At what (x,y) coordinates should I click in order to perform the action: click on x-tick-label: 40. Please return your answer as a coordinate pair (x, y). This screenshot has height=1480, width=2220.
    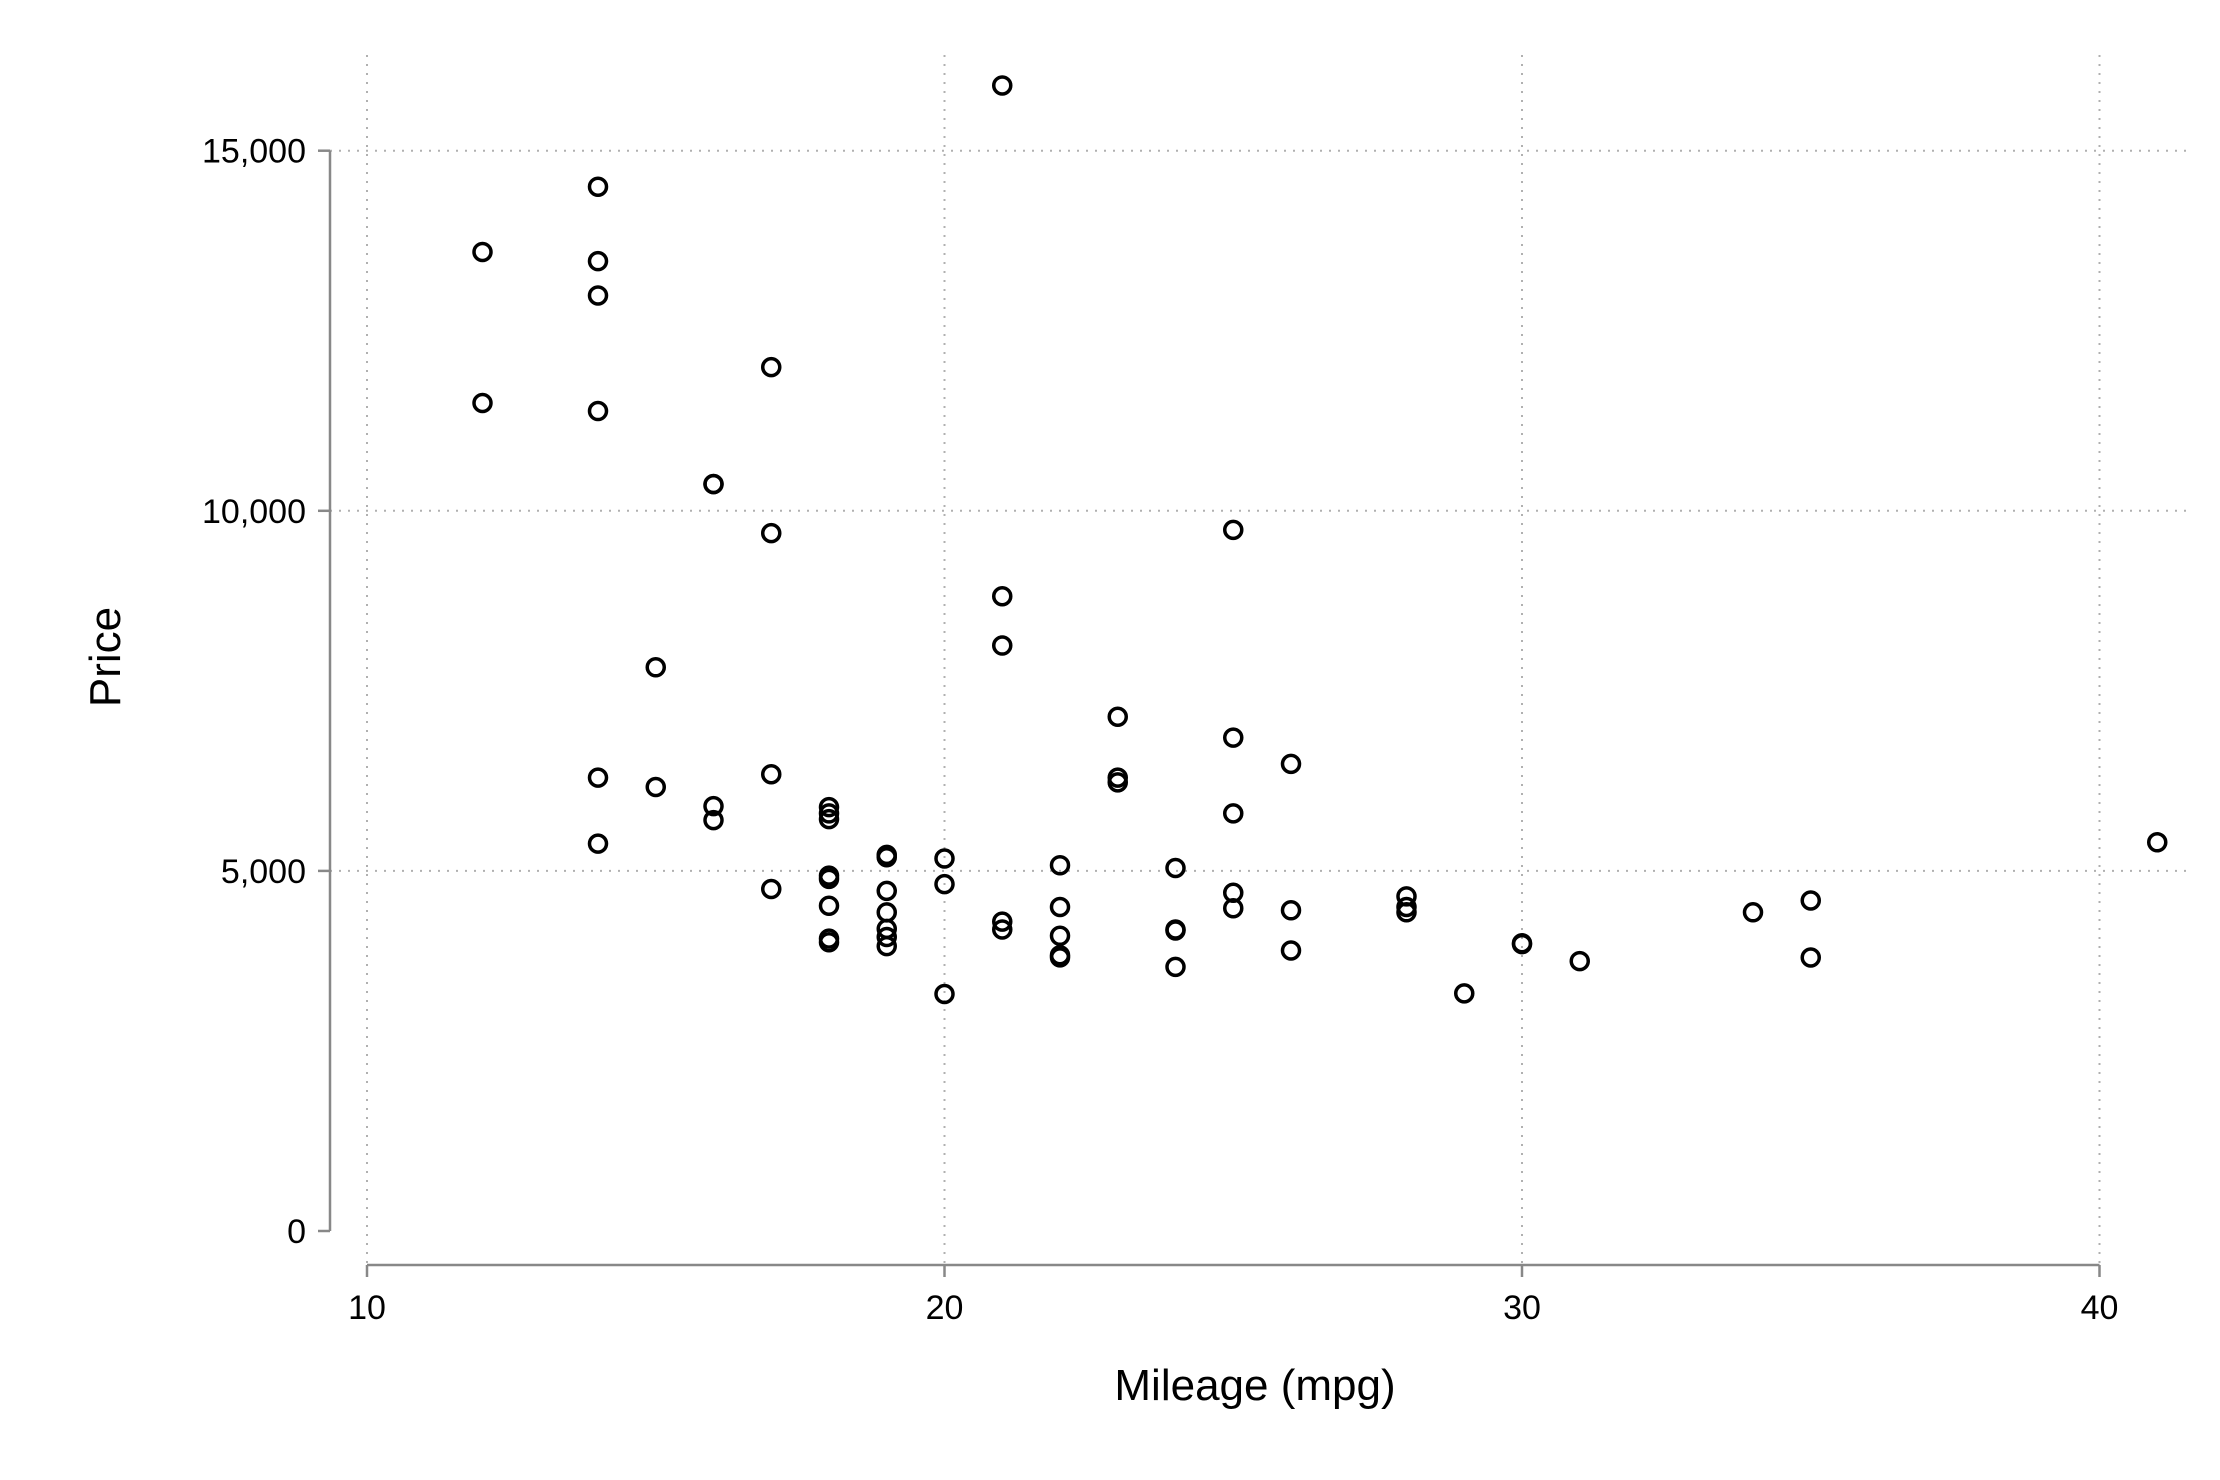
    Looking at the image, I should click on (2100, 1308).